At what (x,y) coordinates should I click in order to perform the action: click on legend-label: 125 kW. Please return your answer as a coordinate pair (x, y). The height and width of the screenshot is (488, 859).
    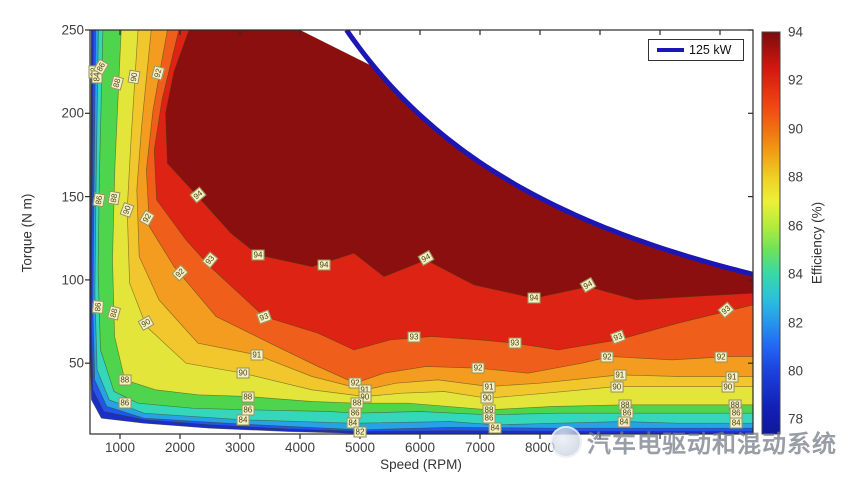
    Looking at the image, I should click on (710, 50).